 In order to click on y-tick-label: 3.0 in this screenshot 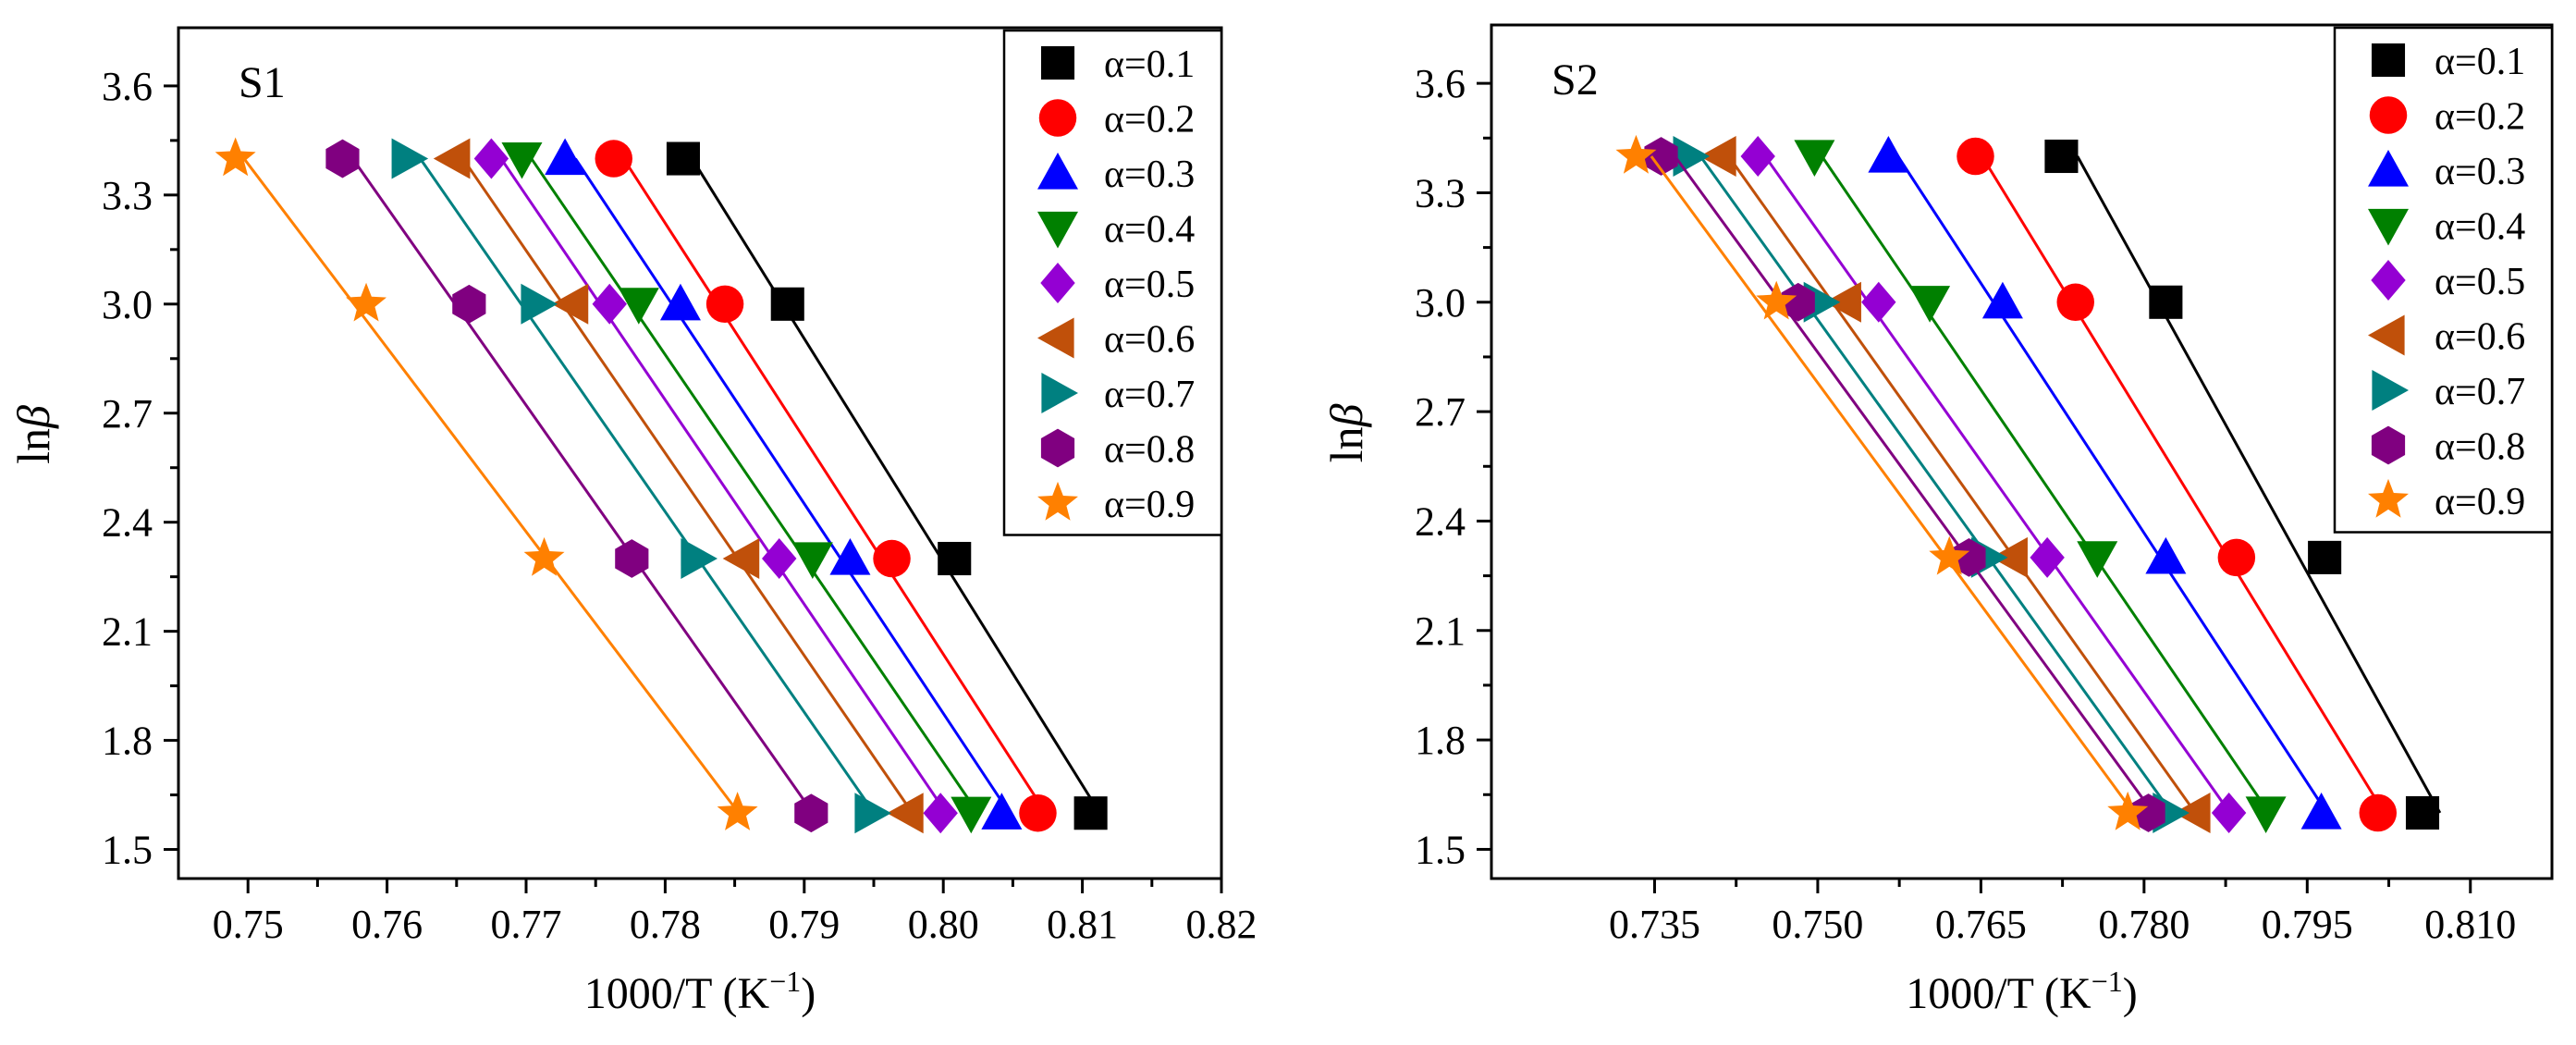, I will do `click(1440, 303)`.